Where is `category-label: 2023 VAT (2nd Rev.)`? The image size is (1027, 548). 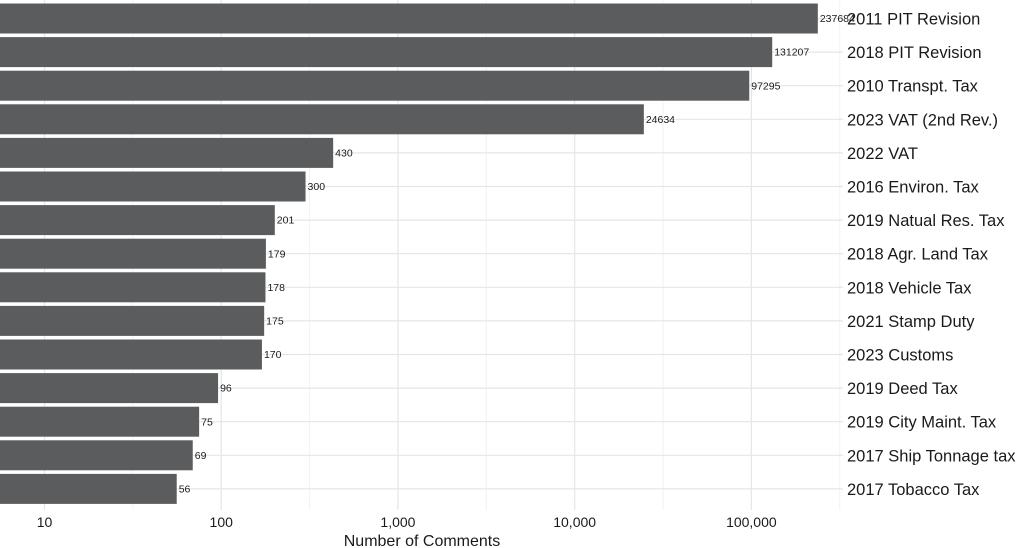
category-label: 2023 VAT (2nd Rev.) is located at coordinates (922, 120).